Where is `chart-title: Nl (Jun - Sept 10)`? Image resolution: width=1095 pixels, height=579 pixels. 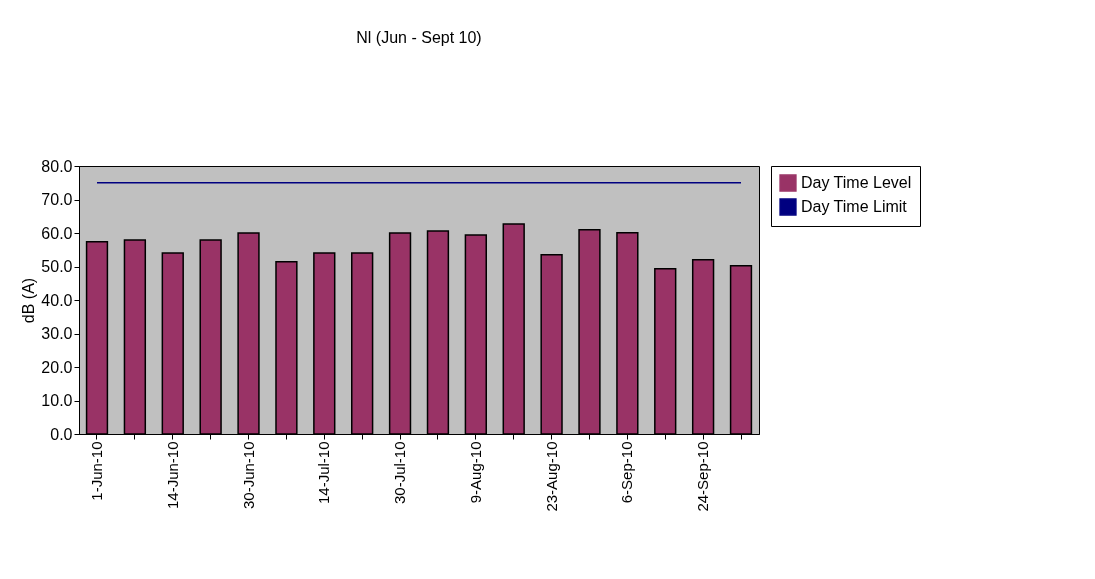 chart-title: Nl (Jun - Sept 10) is located at coordinates (419, 37).